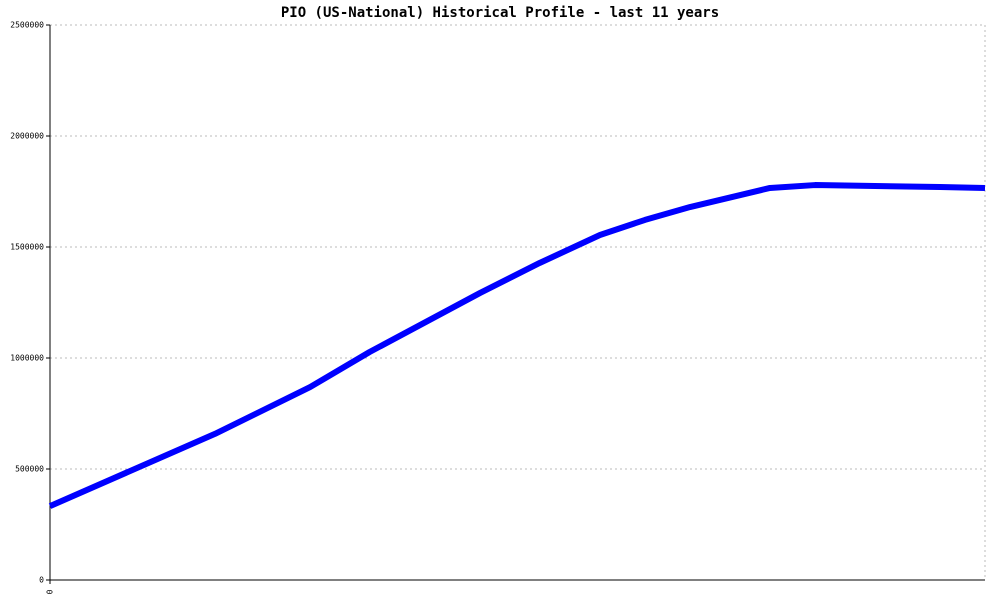 This screenshot has height=600, width=1000. Describe the element at coordinates (50, 591) in the screenshot. I see `x-tick-label: 0` at that location.